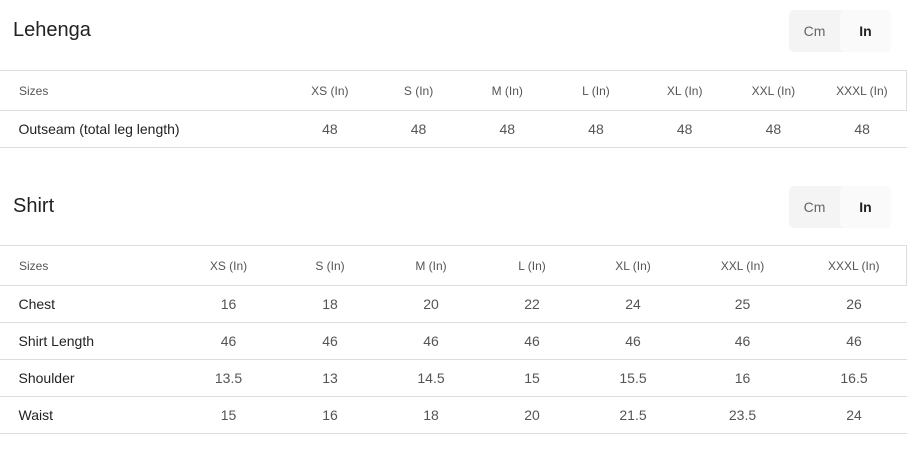 The width and height of the screenshot is (921, 460). I want to click on measurement-label: Chest, so click(89, 304).